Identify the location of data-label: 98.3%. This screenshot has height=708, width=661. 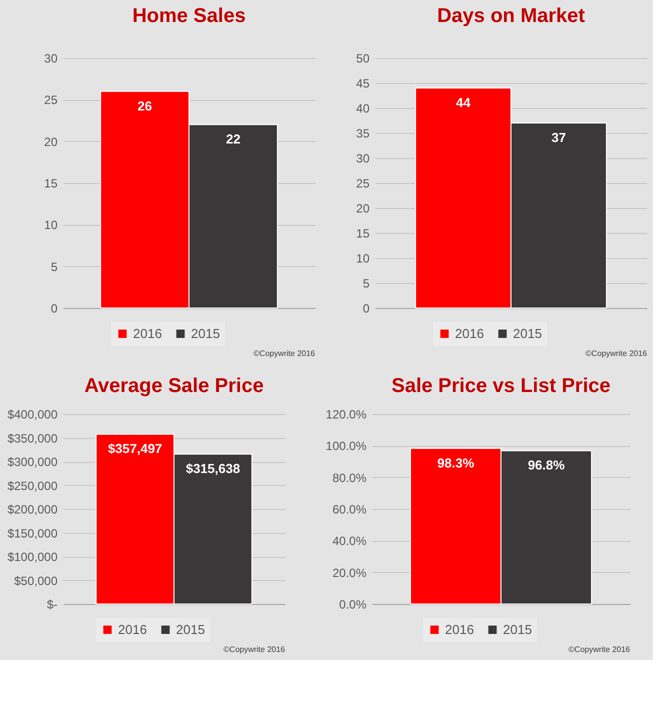
(456, 462).